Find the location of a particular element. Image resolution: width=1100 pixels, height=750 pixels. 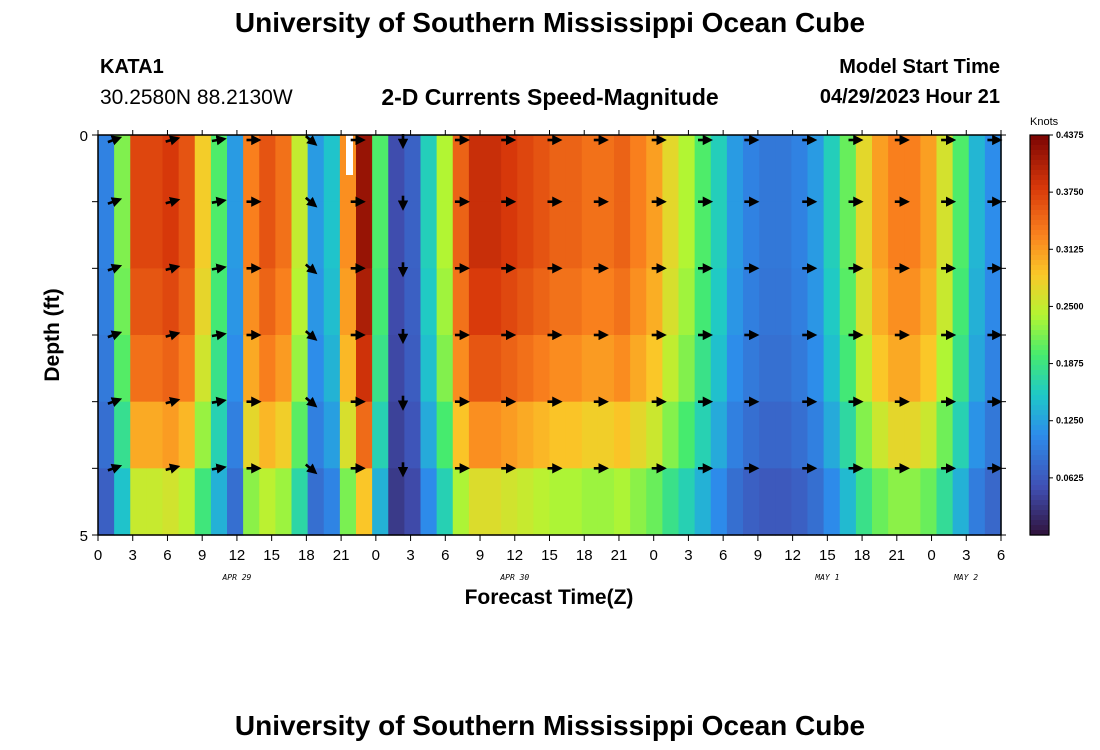

station-coordinates: 30.2580N 88.2130W is located at coordinates (196, 97).